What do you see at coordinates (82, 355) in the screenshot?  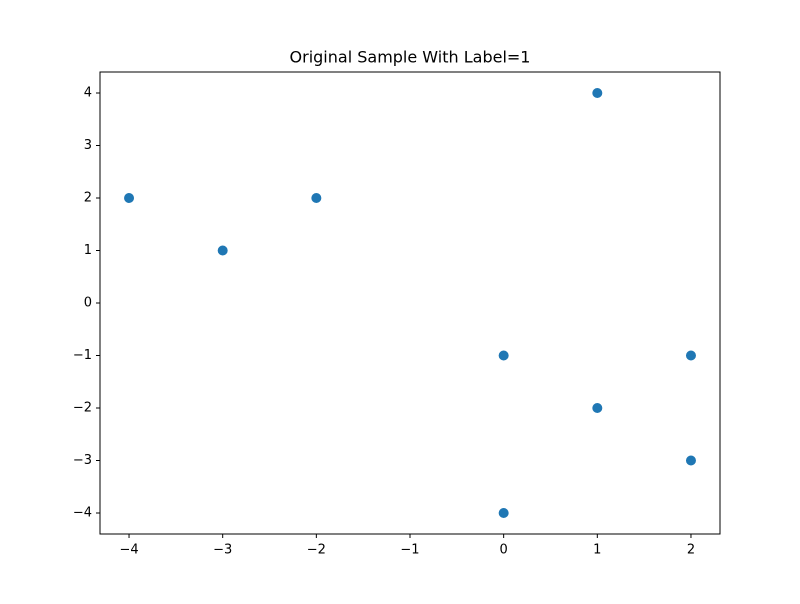 I see `y-tick-label: −1` at bounding box center [82, 355].